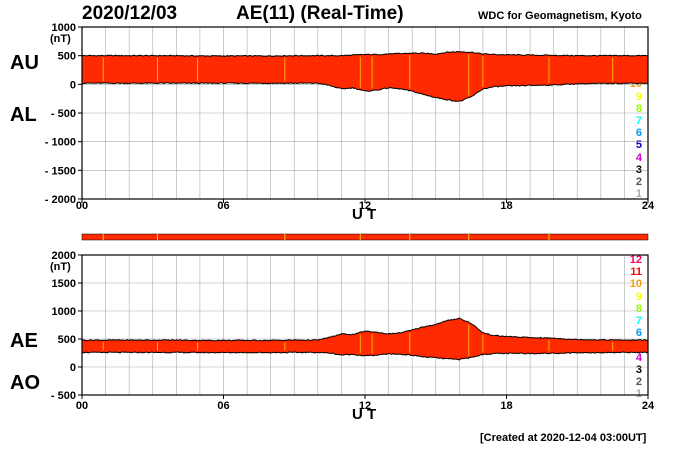 This screenshot has width=700, height=450. What do you see at coordinates (365, 76) in the screenshot?
I see `series-area-au-al` at bounding box center [365, 76].